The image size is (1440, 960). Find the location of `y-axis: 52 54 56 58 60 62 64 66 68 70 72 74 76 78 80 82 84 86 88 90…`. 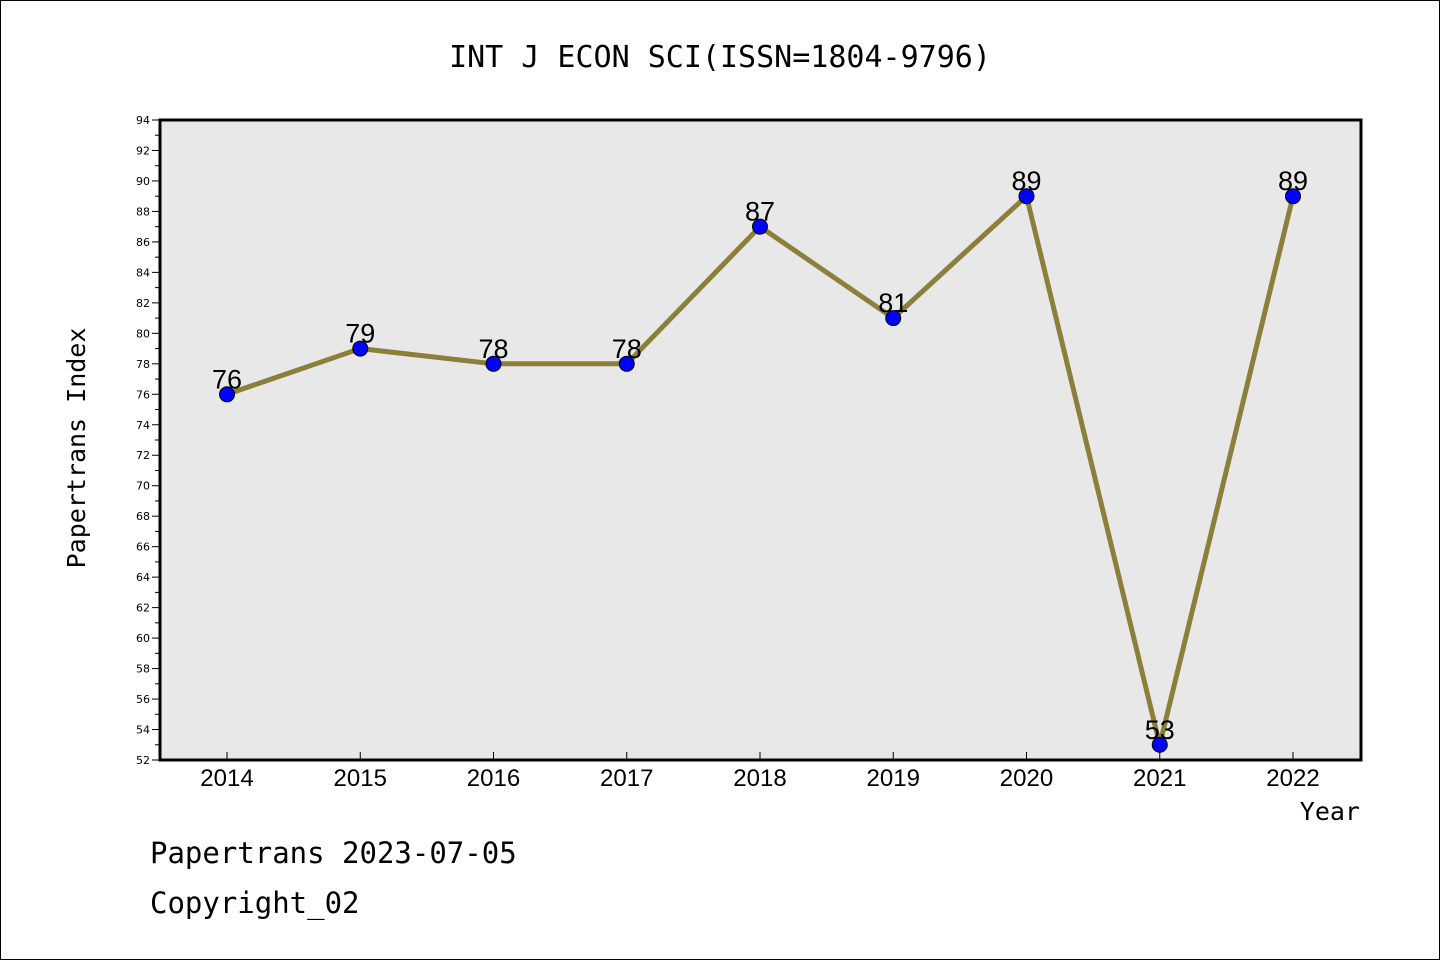

y-axis: 52 54 56 58 60 62 64 66 68 70 72 74 76 78 80 82 84 86 88 90… is located at coordinates (148, 440).